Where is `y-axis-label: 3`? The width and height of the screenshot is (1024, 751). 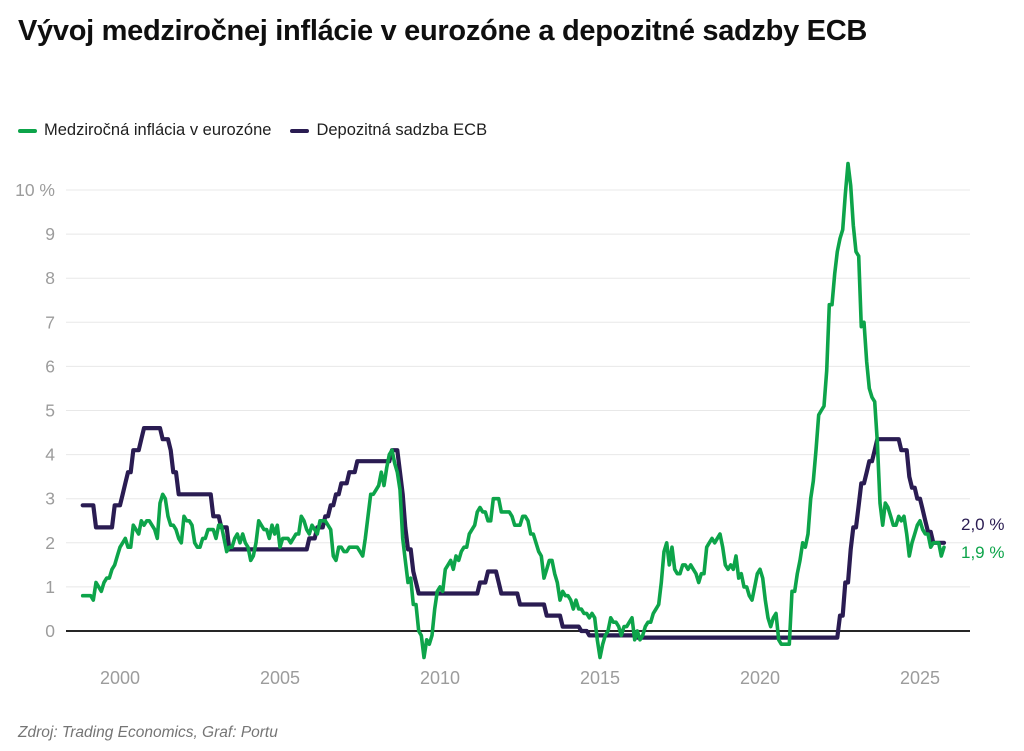
y-axis-label: 3 is located at coordinates (50, 499).